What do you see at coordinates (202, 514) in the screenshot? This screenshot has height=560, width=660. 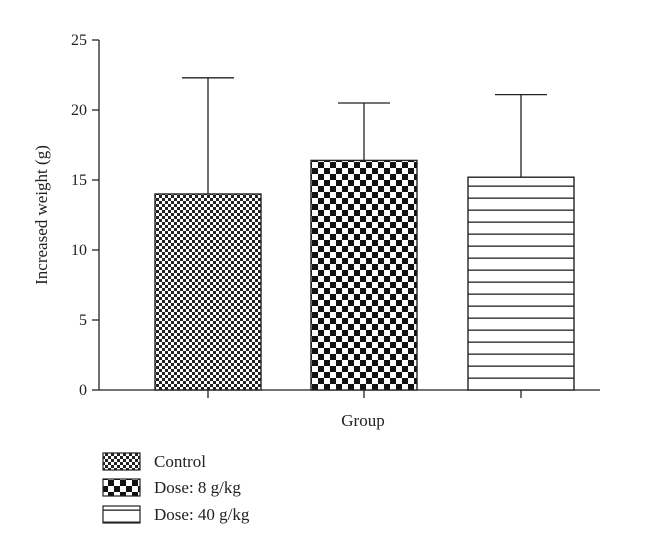 I see `legend-label: Dose: 40 g/kg` at bounding box center [202, 514].